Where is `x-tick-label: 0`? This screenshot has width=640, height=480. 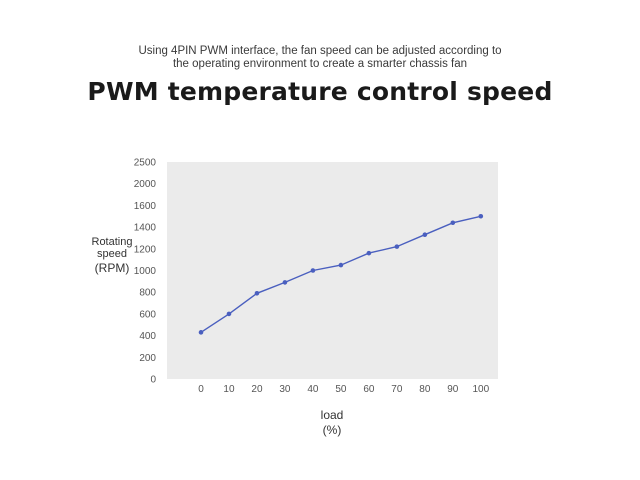
x-tick-label: 0 is located at coordinates (201, 389).